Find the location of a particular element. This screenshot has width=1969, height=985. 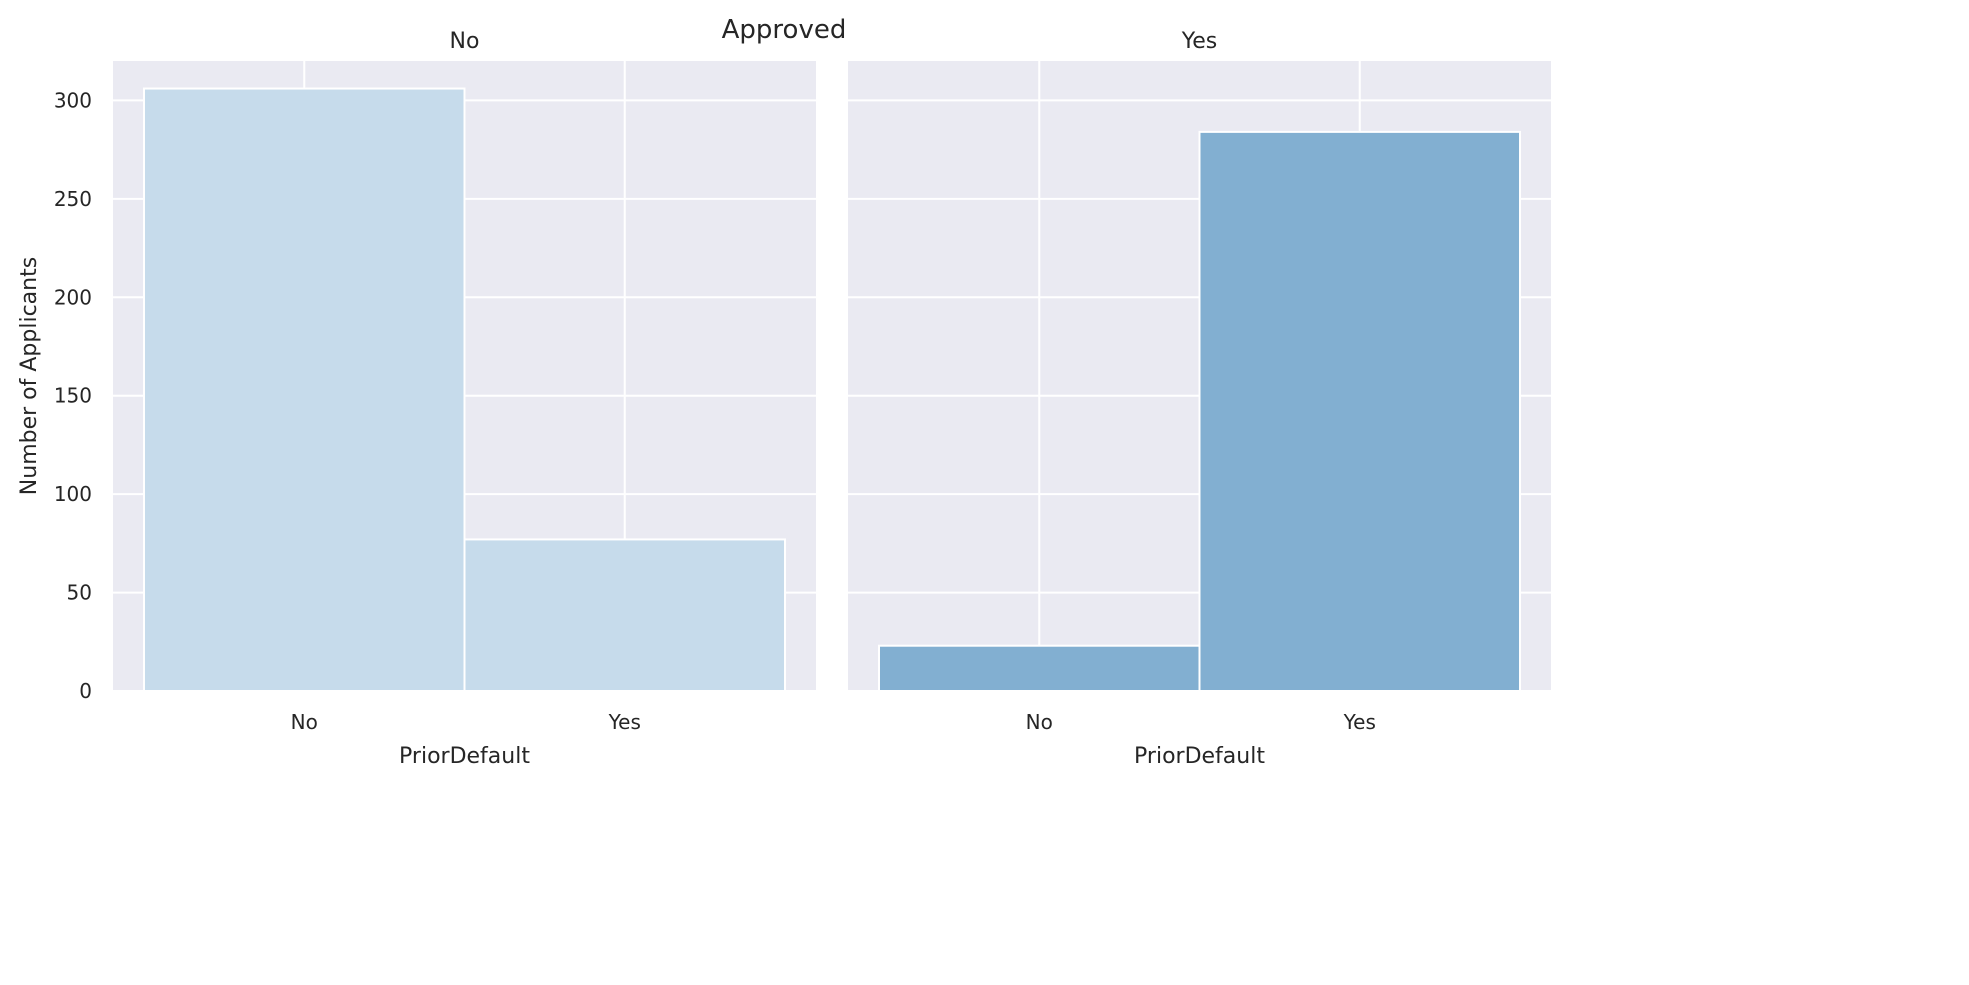

y-tick-label: 0 is located at coordinates (85, 691).